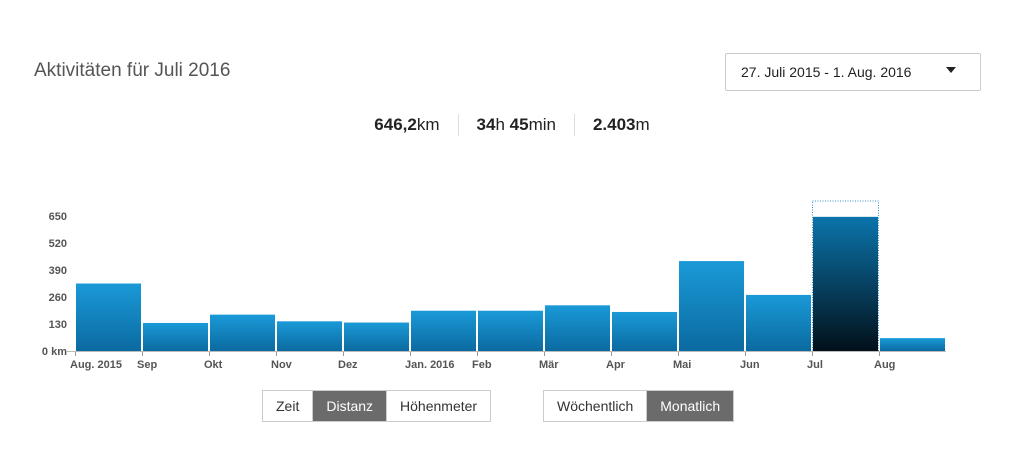  Describe the element at coordinates (175, 336) in the screenshot. I see `bar-sep` at that location.